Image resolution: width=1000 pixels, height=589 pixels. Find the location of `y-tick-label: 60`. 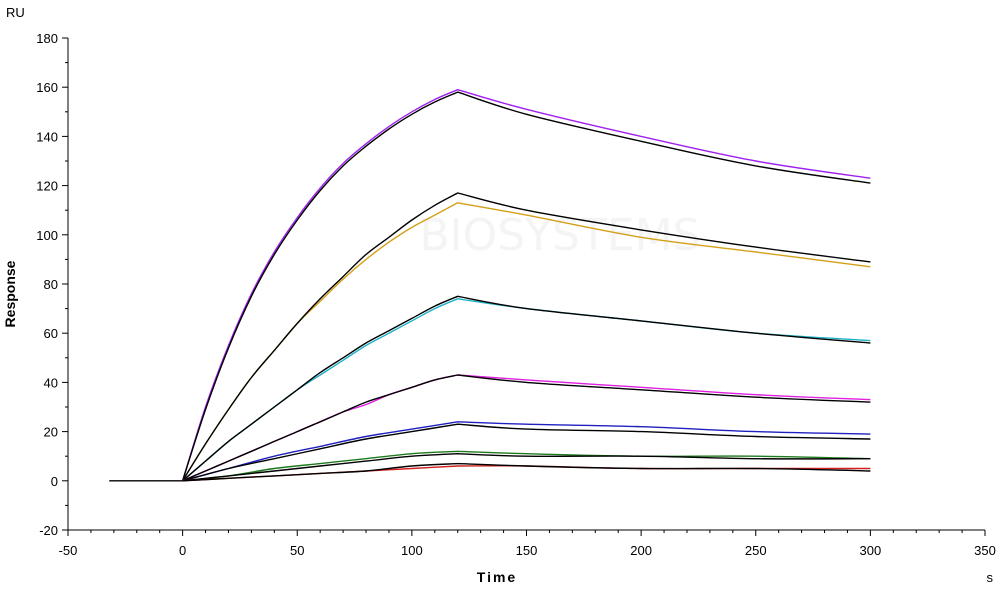

y-tick-label: 60 is located at coordinates (51, 333).